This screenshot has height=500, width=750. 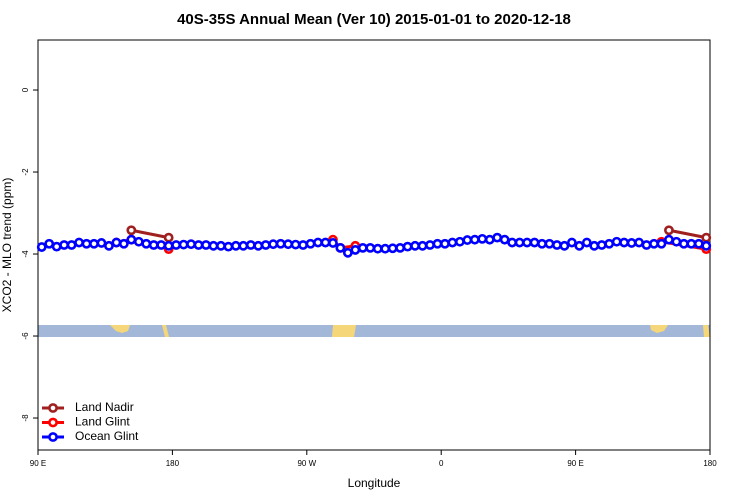 I want to click on y-tick-label: 0, so click(x=25, y=89).